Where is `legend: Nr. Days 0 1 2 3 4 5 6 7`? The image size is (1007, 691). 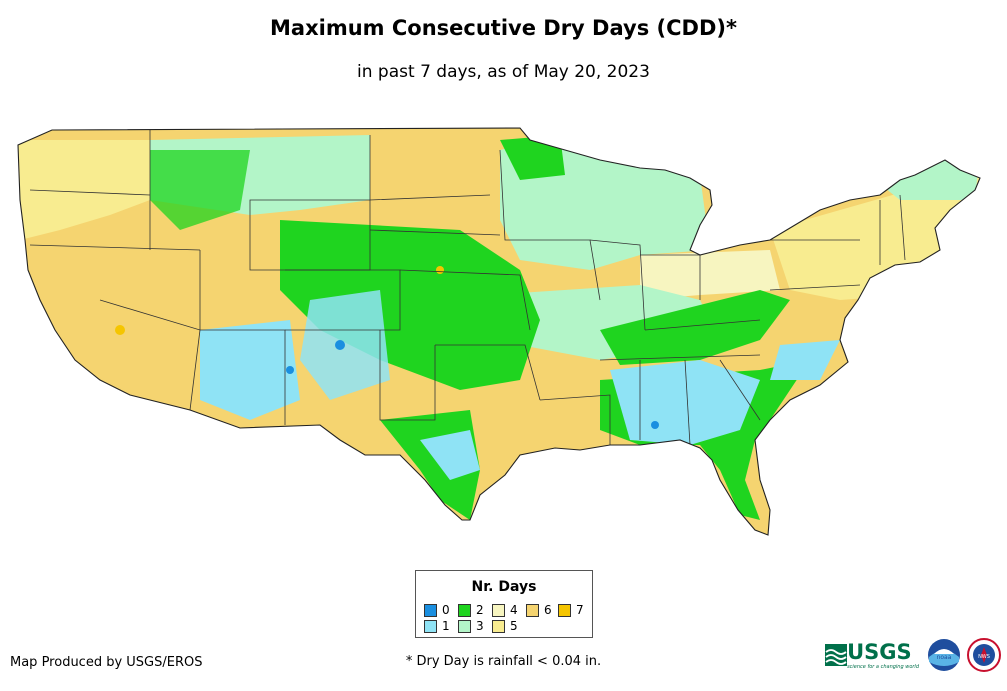
legend: Nr. Days 0 1 2 3 4 5 6 7 is located at coordinates (504, 604).